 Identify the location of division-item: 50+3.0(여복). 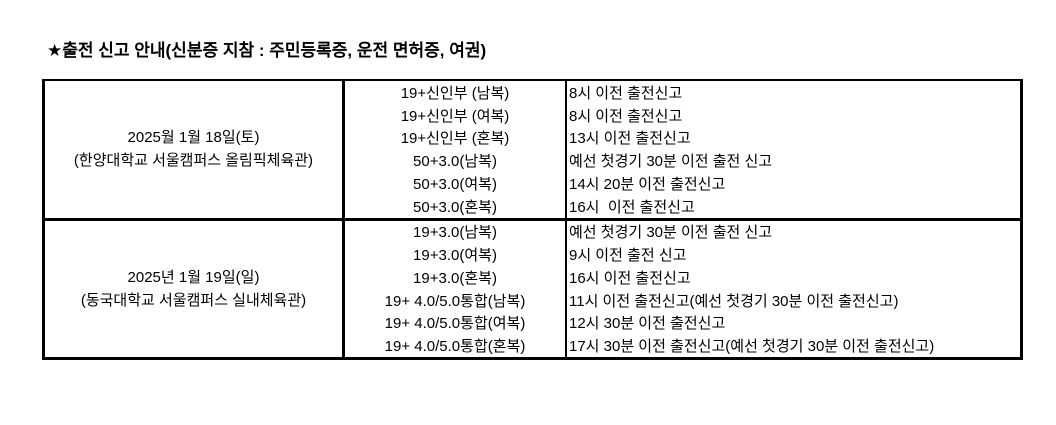
(455, 184).